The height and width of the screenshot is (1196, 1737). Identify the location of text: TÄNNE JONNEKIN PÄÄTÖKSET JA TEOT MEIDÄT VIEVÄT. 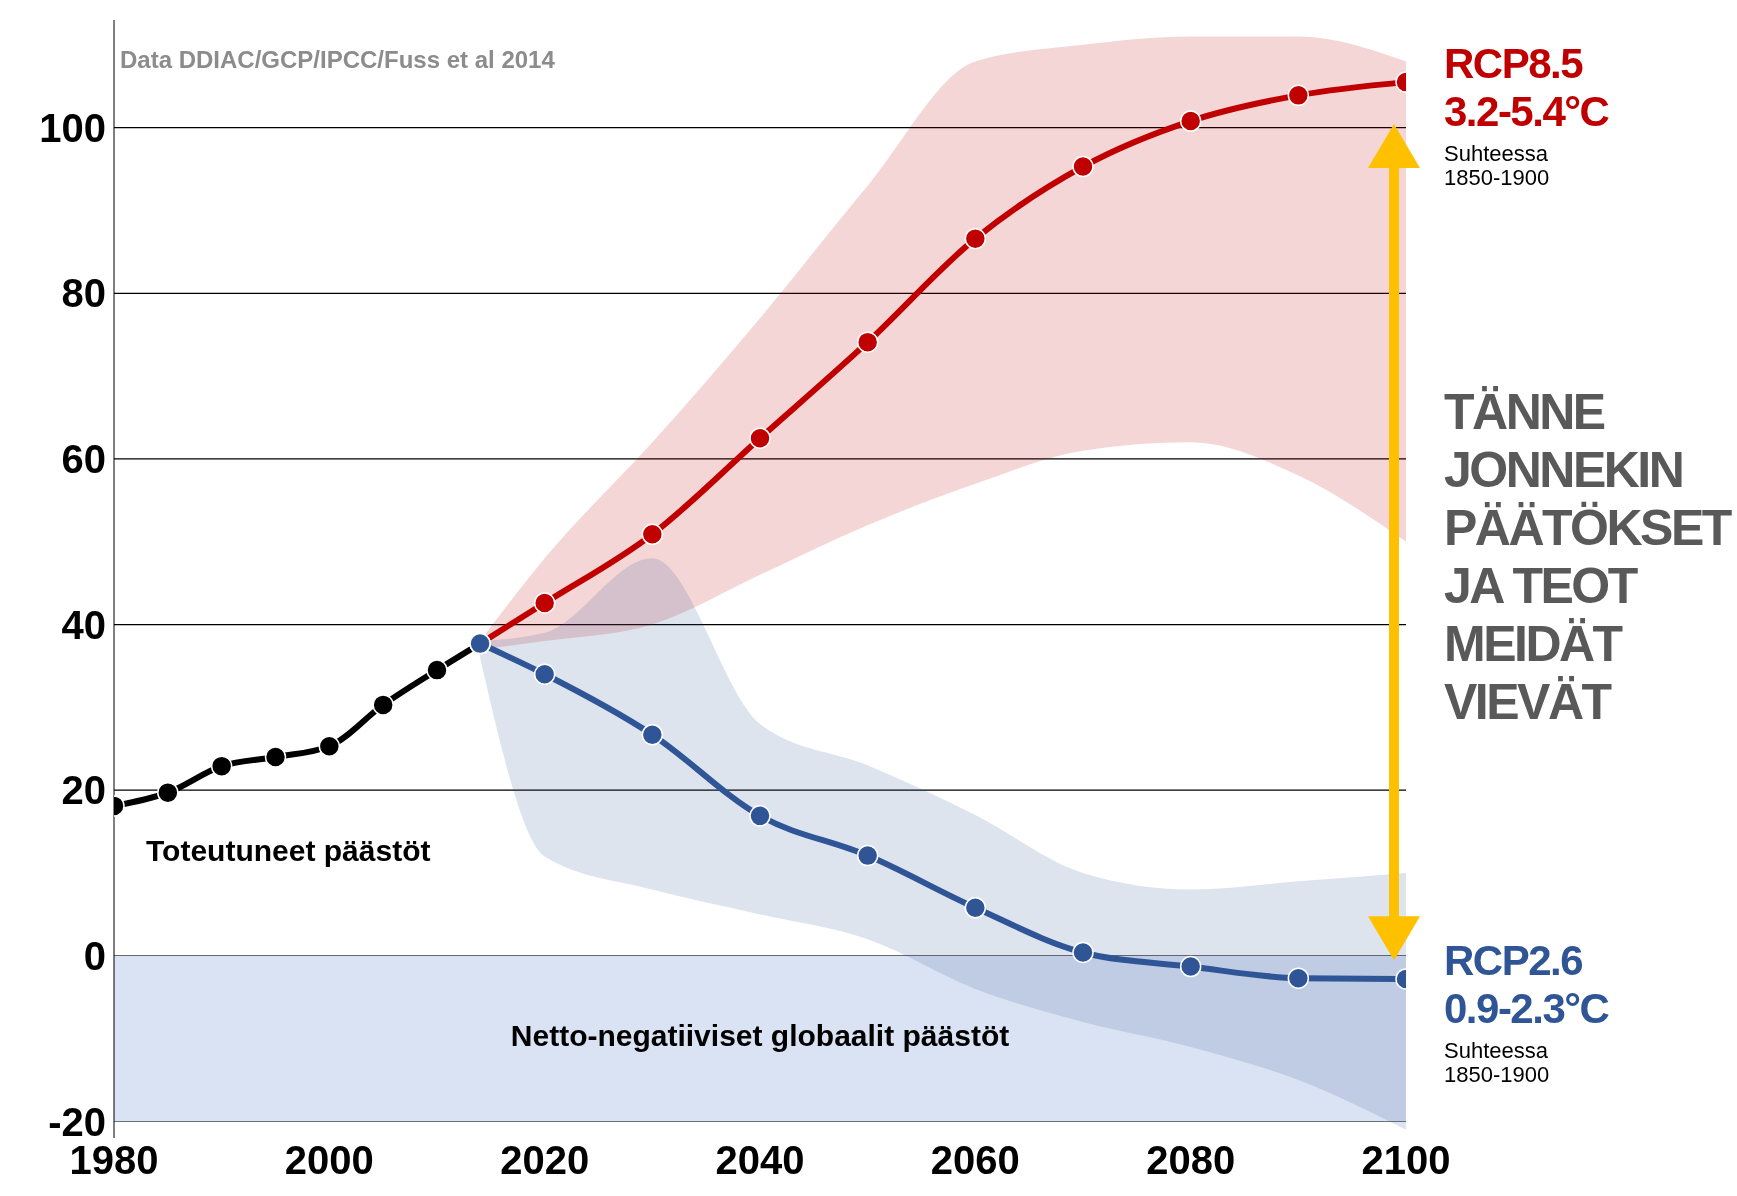
(1588, 557).